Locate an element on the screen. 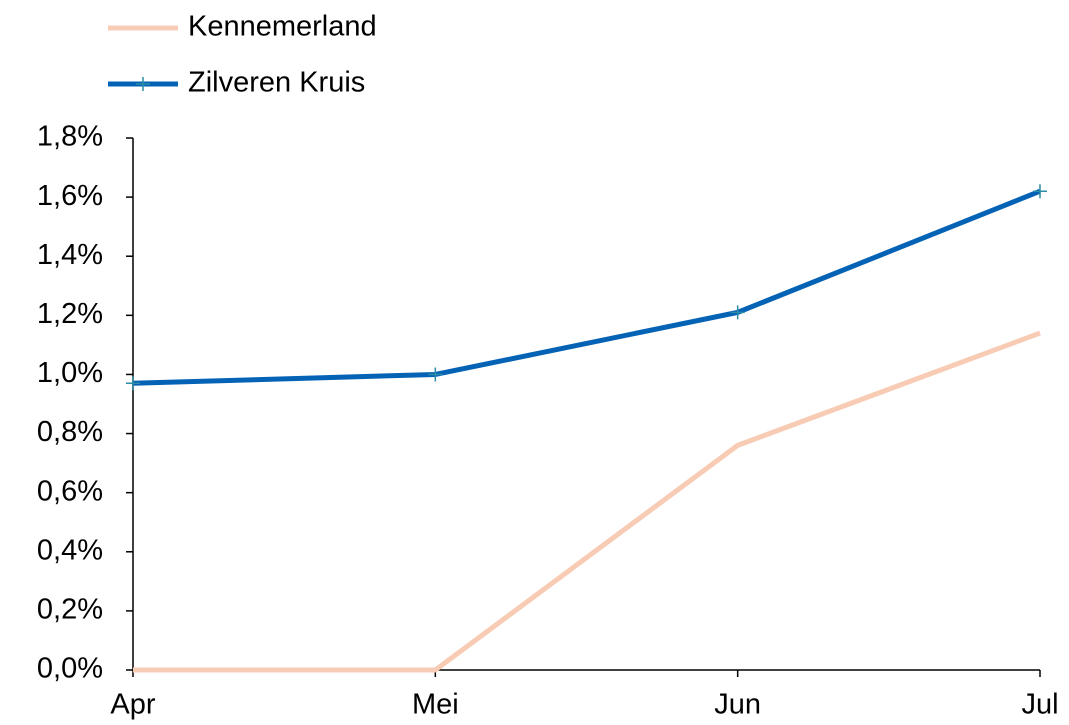  y-tick-label: 1,6% is located at coordinates (70, 196).